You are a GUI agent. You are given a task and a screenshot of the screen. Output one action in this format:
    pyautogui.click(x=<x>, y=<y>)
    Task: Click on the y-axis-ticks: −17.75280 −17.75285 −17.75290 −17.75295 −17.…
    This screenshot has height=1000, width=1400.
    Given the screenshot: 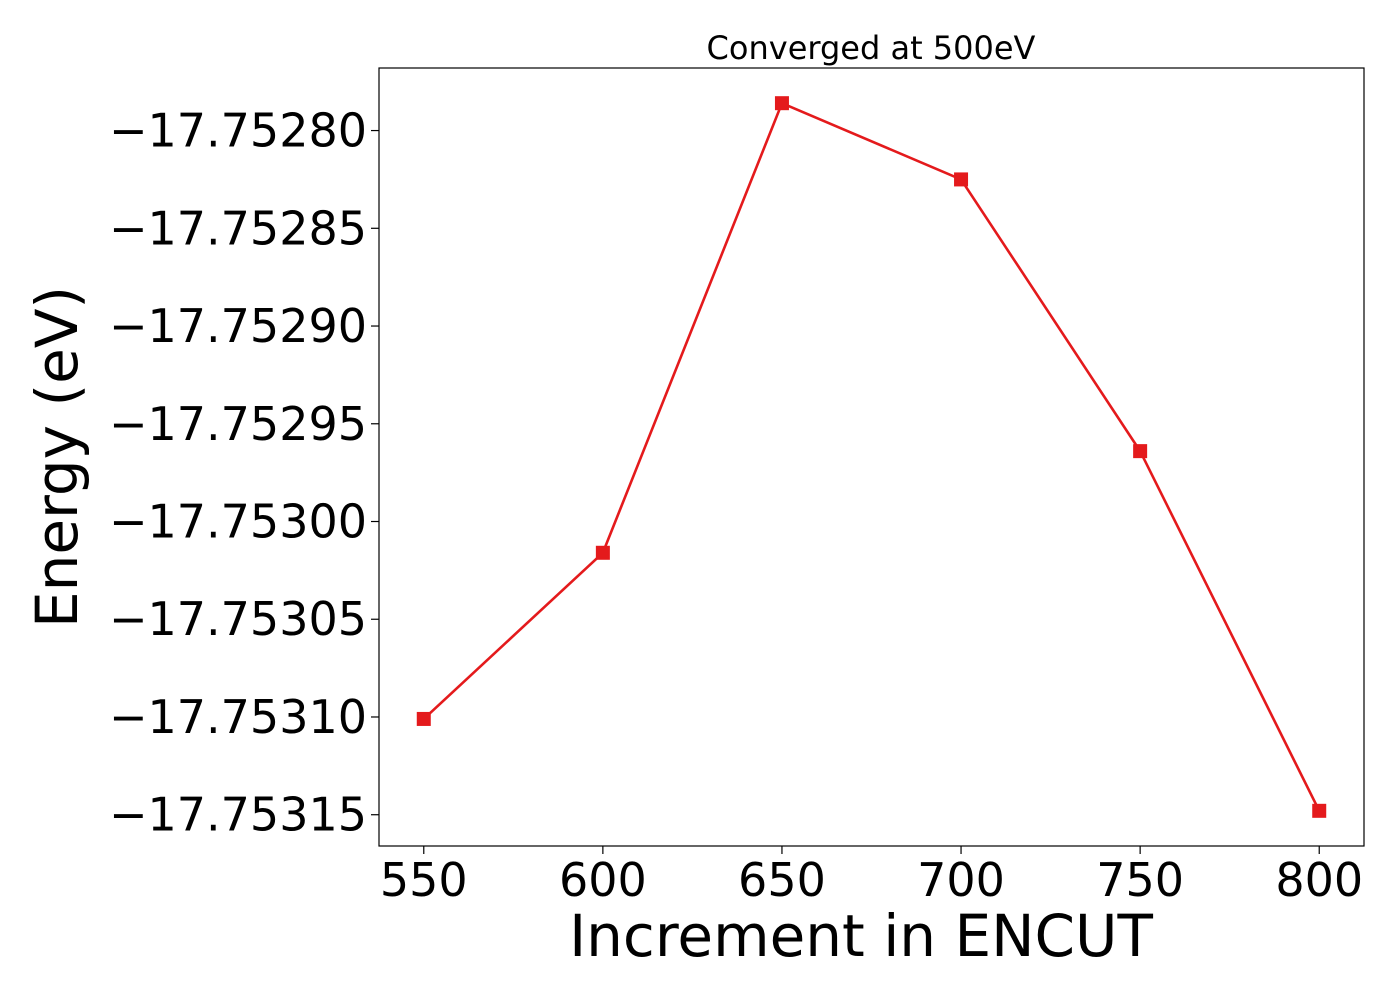 What is the action you would take?
    pyautogui.click(x=244, y=473)
    